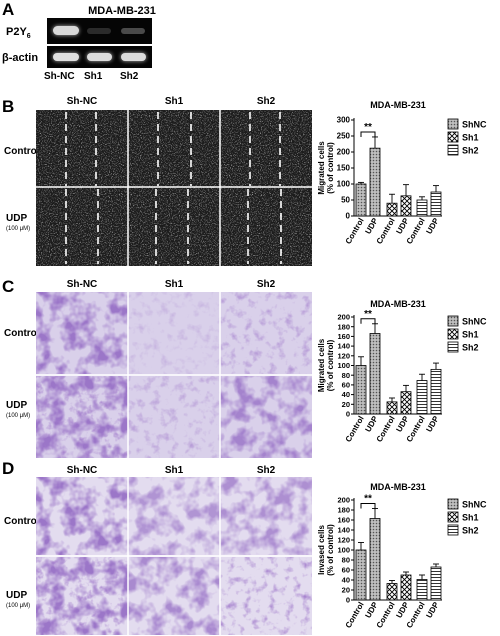  Describe the element at coordinates (17, 405) in the screenshot. I see `panel-c-row-udp: UDP` at that location.